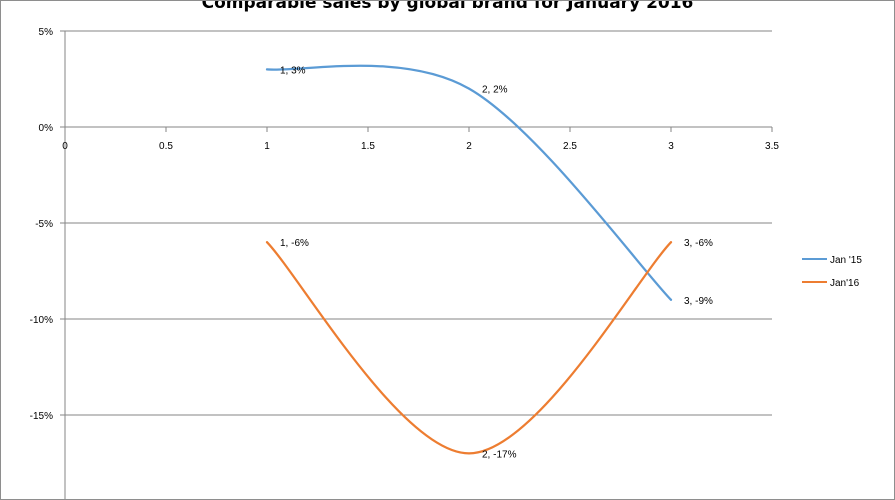 This screenshot has height=500, width=895. What do you see at coordinates (671, 146) in the screenshot?
I see `x-tick-label: 3` at bounding box center [671, 146].